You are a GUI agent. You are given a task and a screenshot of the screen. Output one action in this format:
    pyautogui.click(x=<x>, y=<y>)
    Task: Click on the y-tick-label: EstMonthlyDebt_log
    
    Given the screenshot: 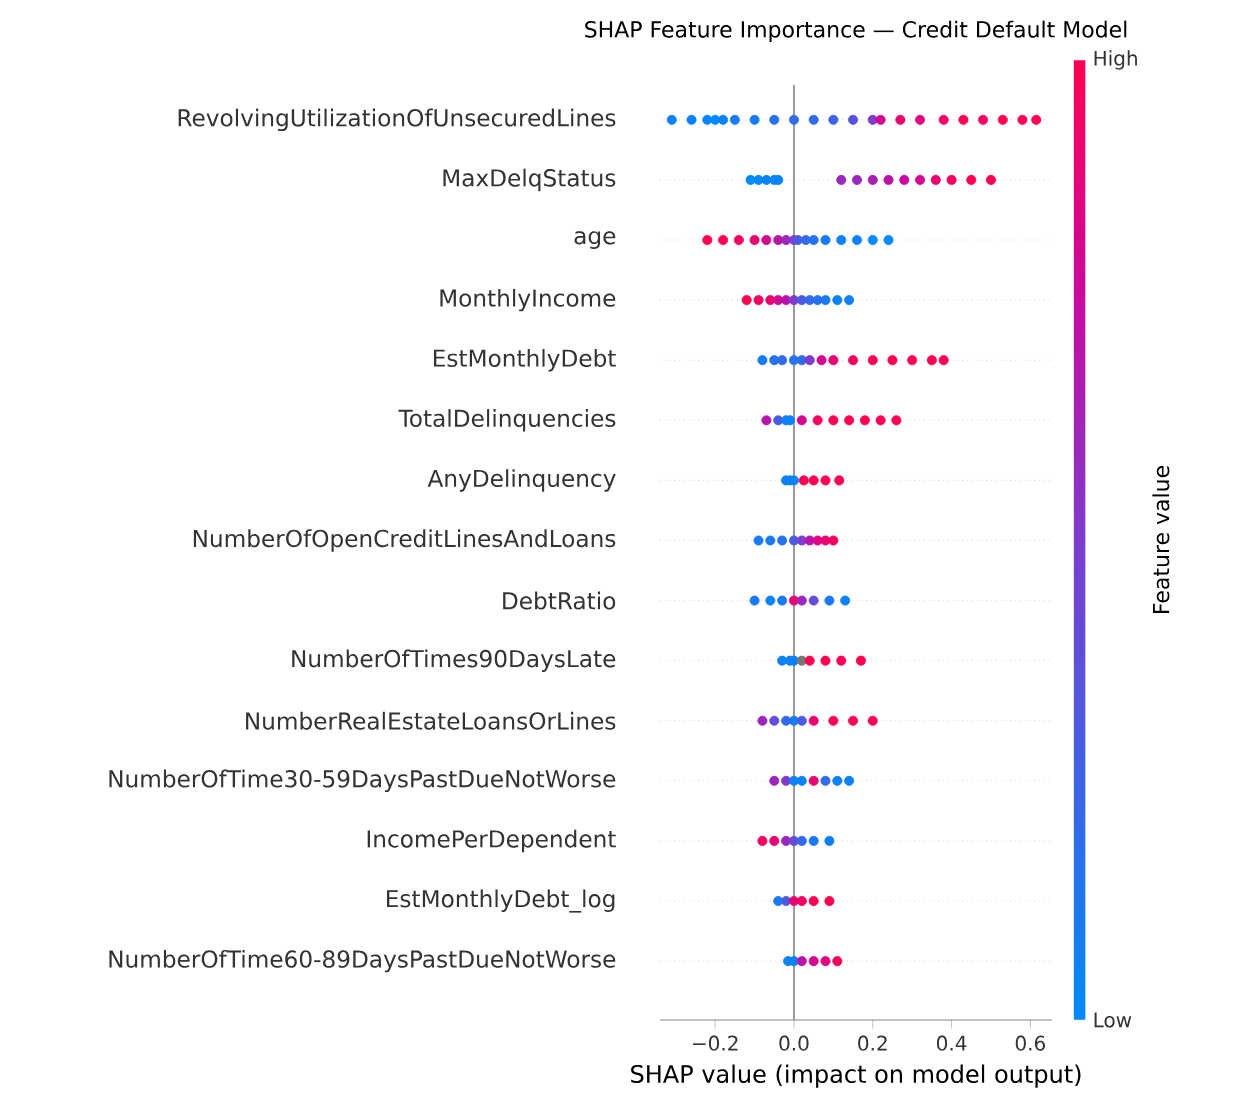 What is the action you would take?
    pyautogui.click(x=501, y=901)
    